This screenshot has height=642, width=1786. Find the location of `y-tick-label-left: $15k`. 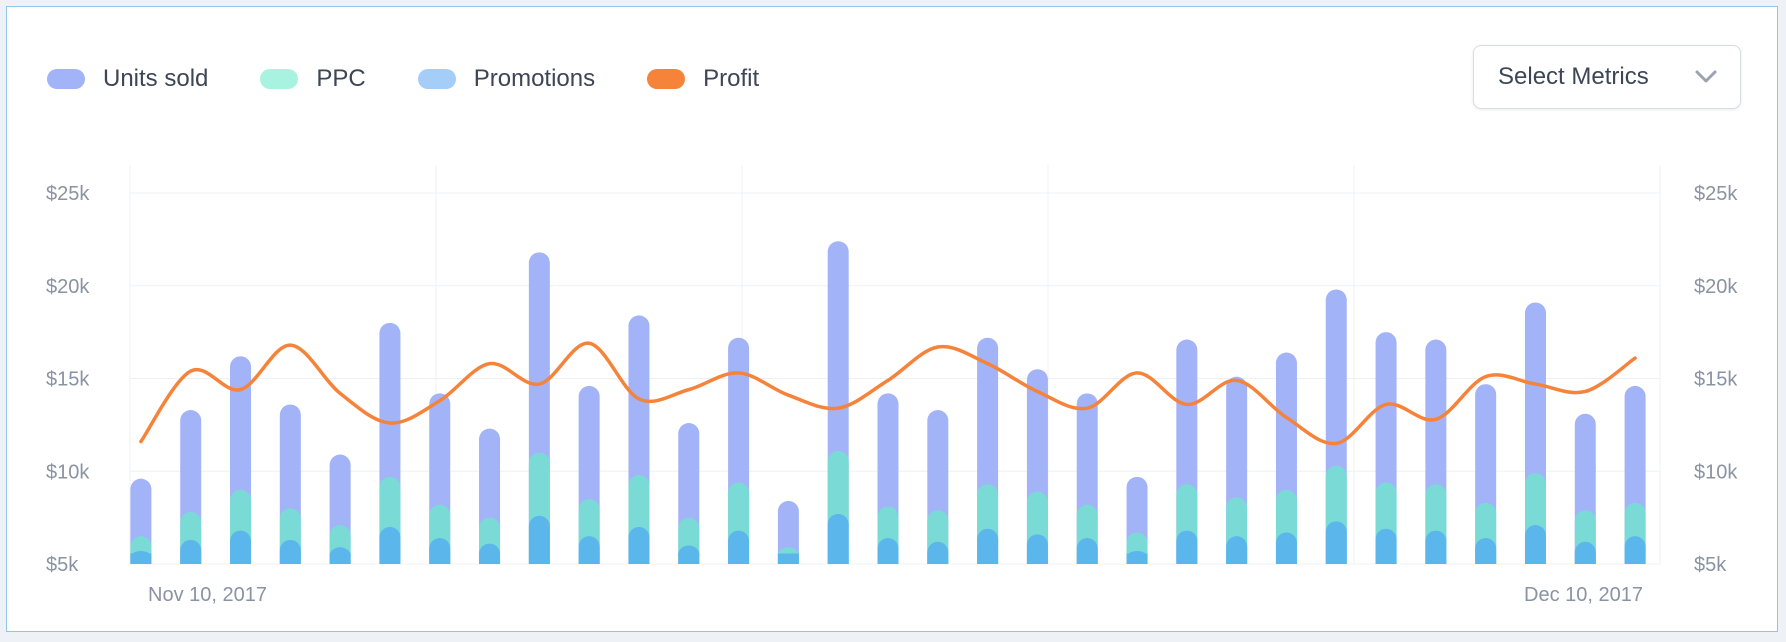

y-tick-label-left: $15k is located at coordinates (68, 380).